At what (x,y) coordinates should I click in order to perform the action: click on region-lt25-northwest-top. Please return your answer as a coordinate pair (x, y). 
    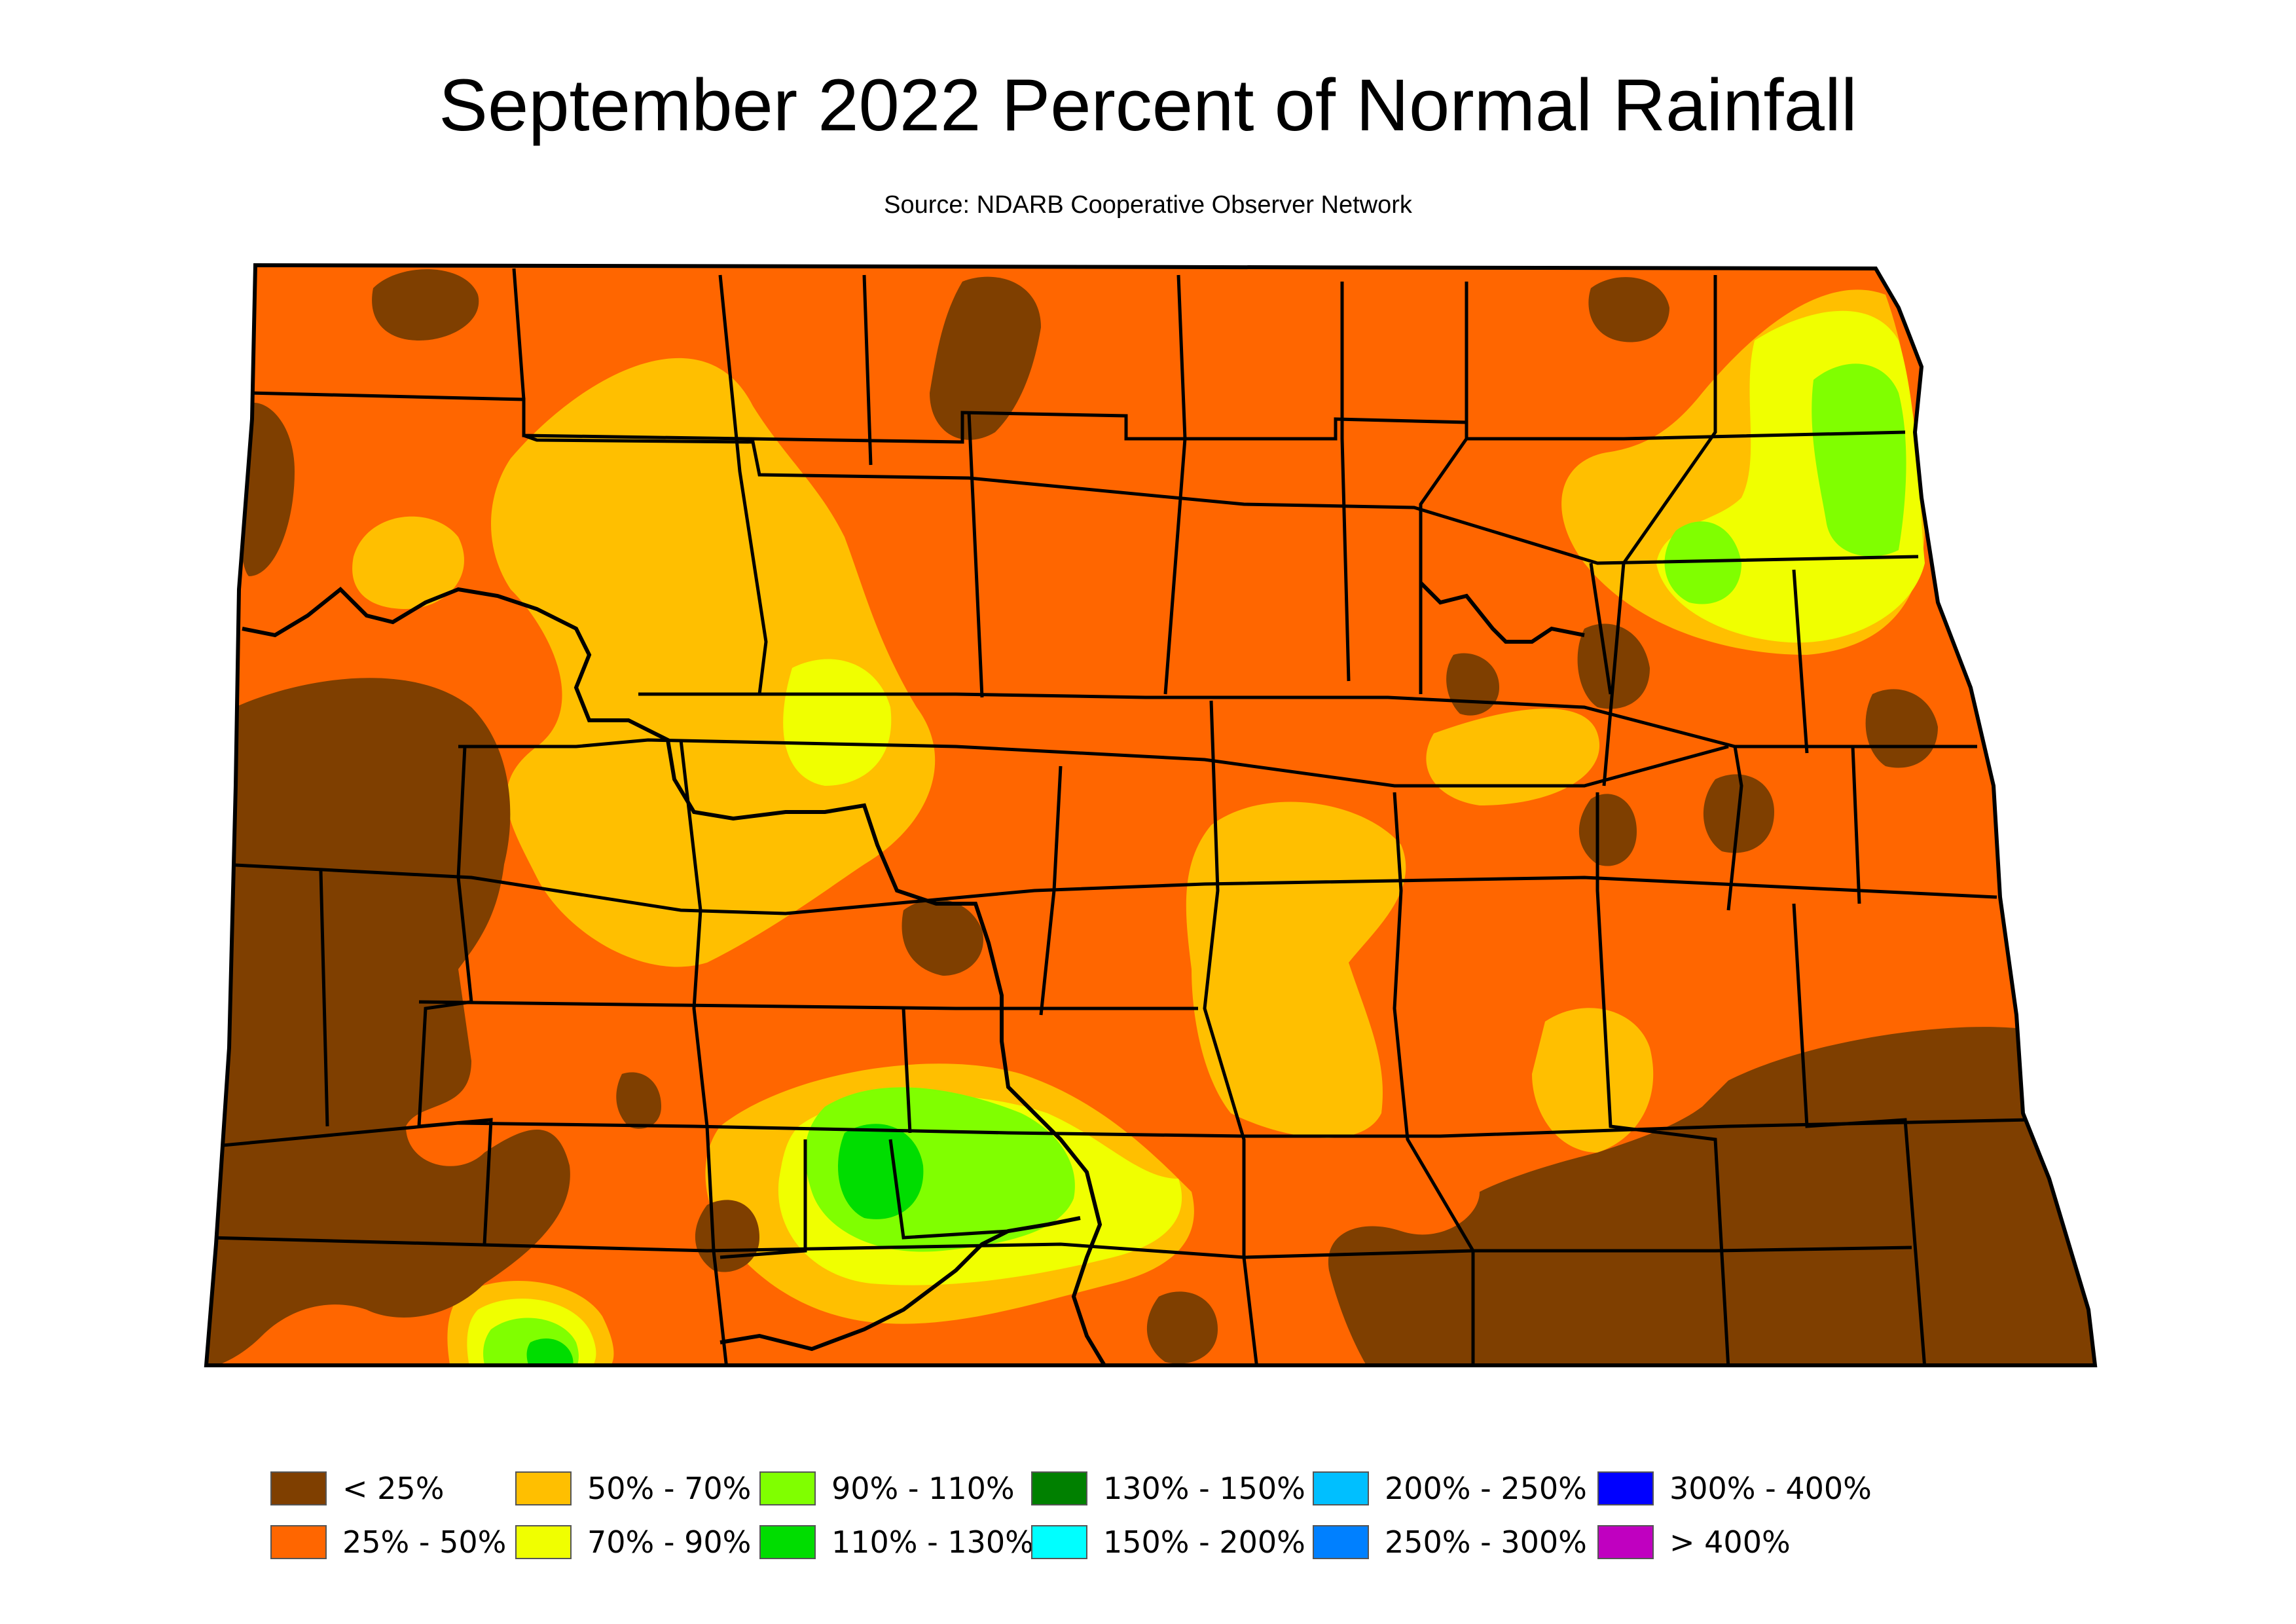
    Looking at the image, I should click on (425, 305).